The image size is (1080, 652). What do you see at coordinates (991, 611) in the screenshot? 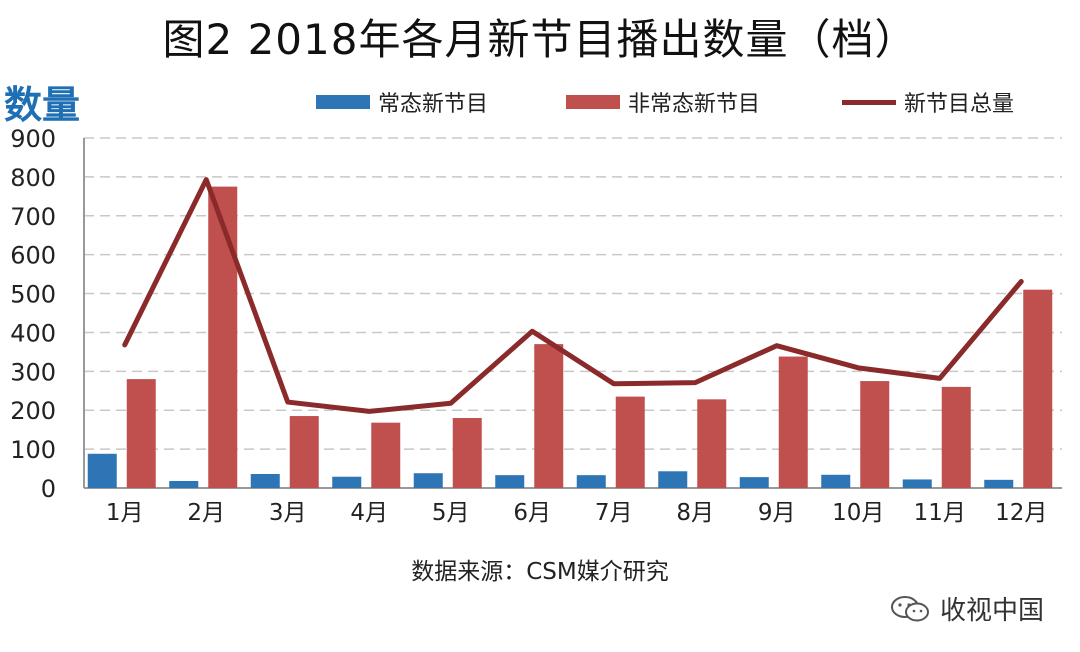
I see `watermark-text: 收视中国` at bounding box center [991, 611].